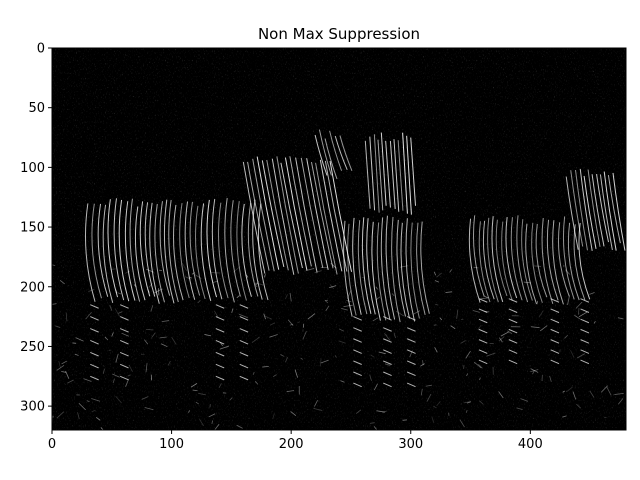 The width and height of the screenshot is (640, 480). Describe the element at coordinates (41, 49) in the screenshot. I see `y-tick-label: 0` at that location.